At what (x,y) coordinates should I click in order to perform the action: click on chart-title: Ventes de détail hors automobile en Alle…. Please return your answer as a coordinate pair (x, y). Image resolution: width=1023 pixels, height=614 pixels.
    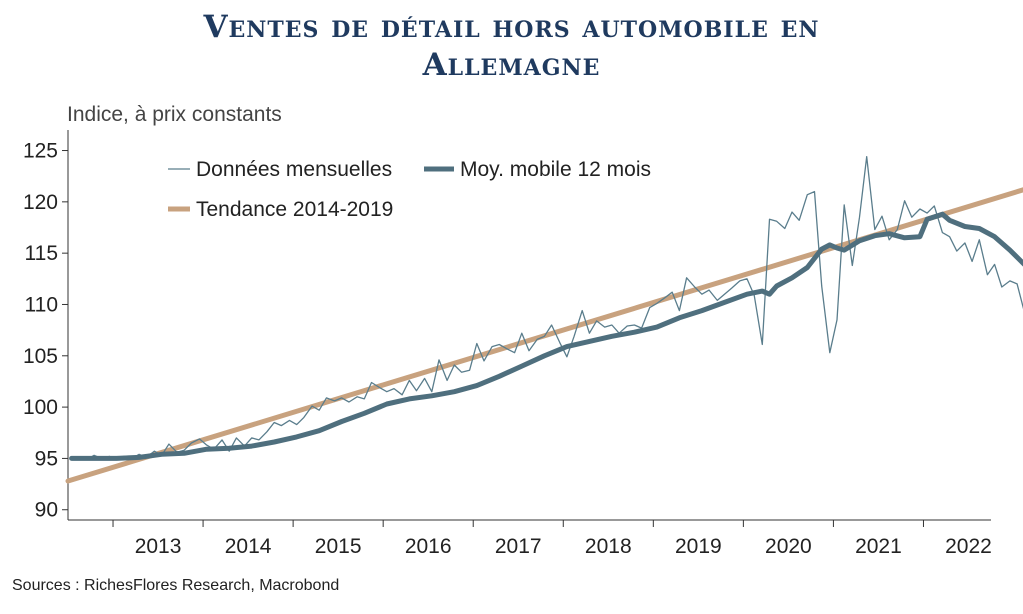
    Looking at the image, I should click on (511, 46).